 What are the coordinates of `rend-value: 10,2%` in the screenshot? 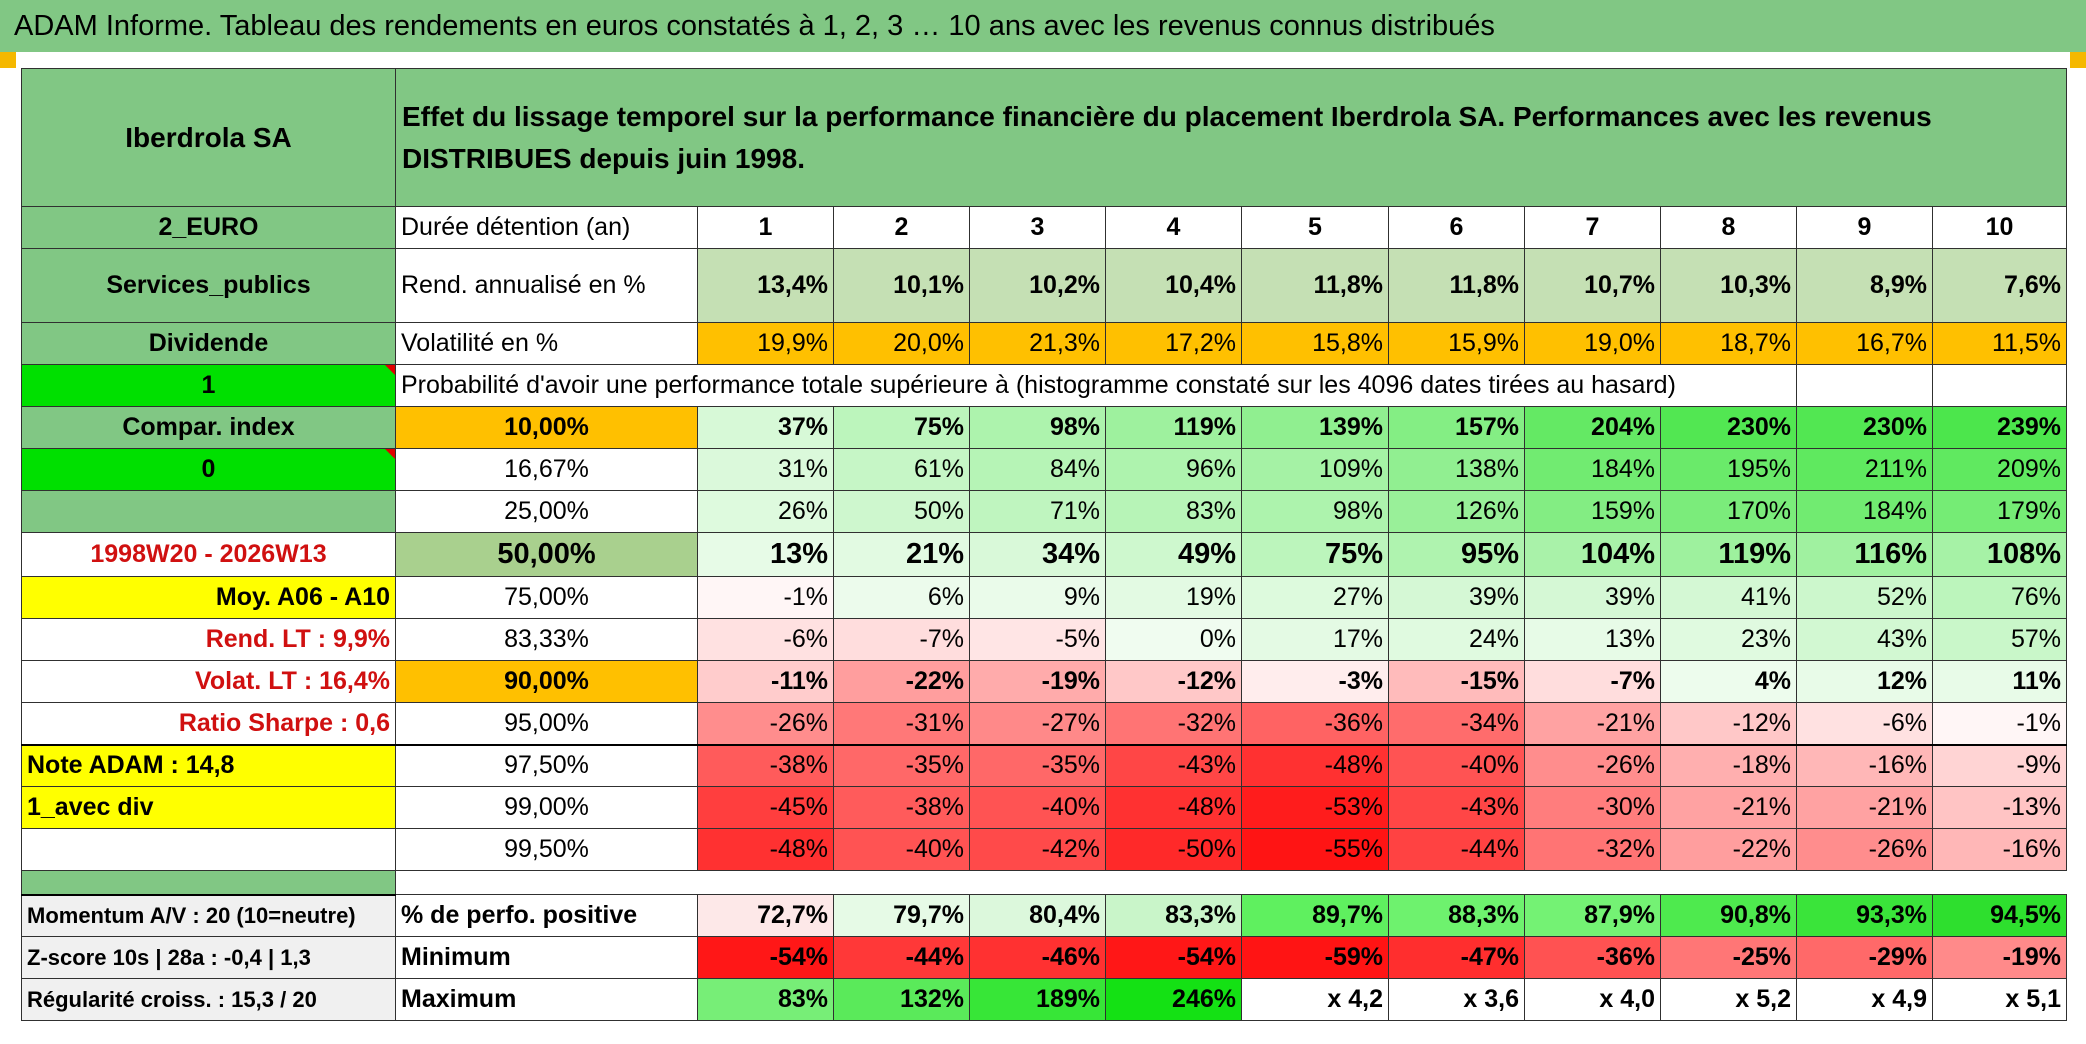 It's located at (1037, 285).